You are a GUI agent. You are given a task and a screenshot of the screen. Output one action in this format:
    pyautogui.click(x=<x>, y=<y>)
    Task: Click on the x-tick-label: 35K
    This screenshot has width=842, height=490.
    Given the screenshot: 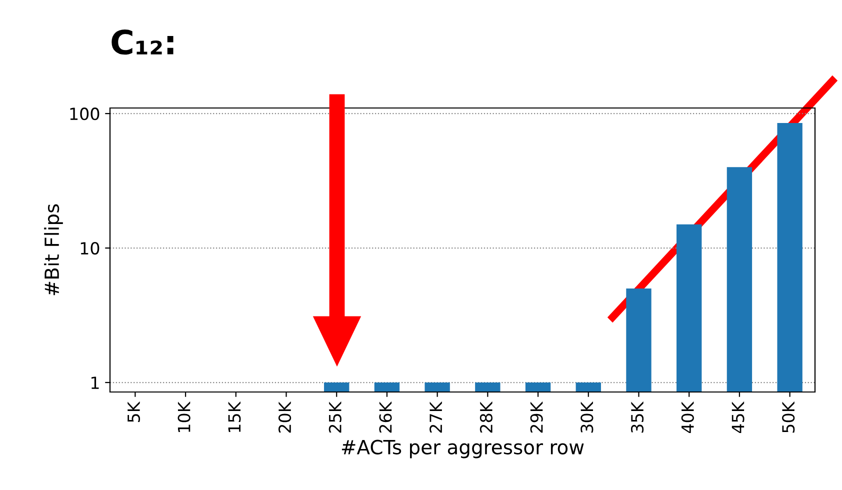 What is the action you would take?
    pyautogui.click(x=637, y=417)
    